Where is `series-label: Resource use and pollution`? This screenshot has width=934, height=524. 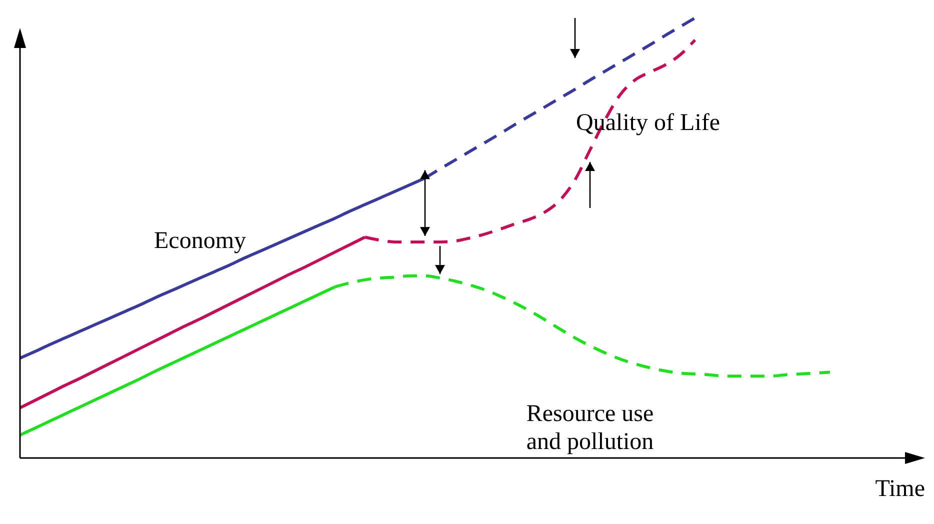 series-label: Resource use and pollution is located at coordinates (590, 427).